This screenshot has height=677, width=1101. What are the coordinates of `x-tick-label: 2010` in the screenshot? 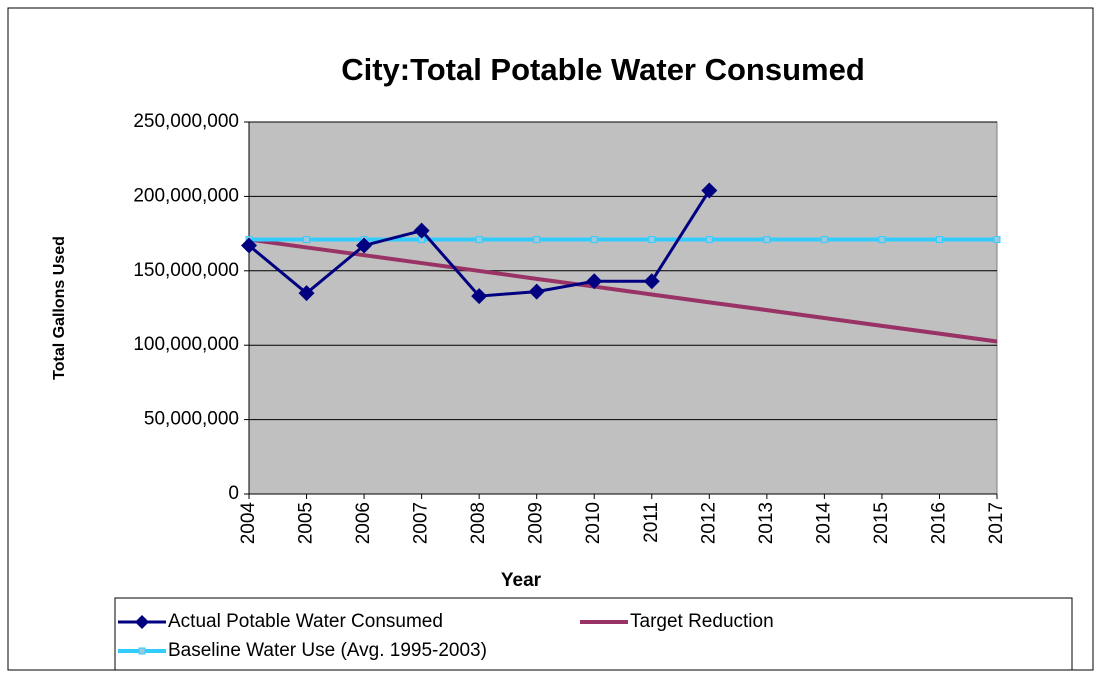 It's located at (593, 523).